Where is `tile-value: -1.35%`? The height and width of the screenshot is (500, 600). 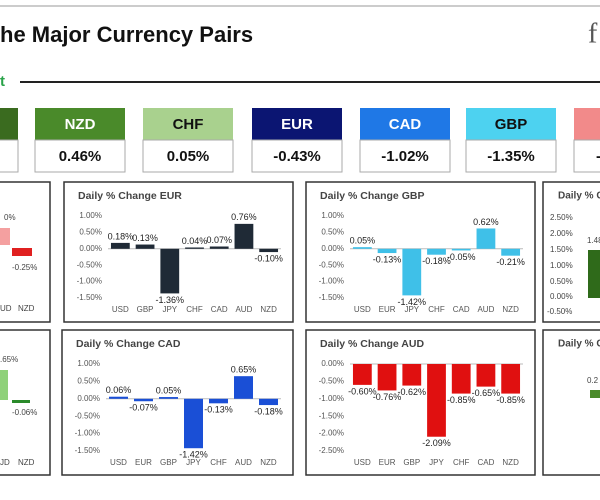 tile-value: -1.35% is located at coordinates (511, 156).